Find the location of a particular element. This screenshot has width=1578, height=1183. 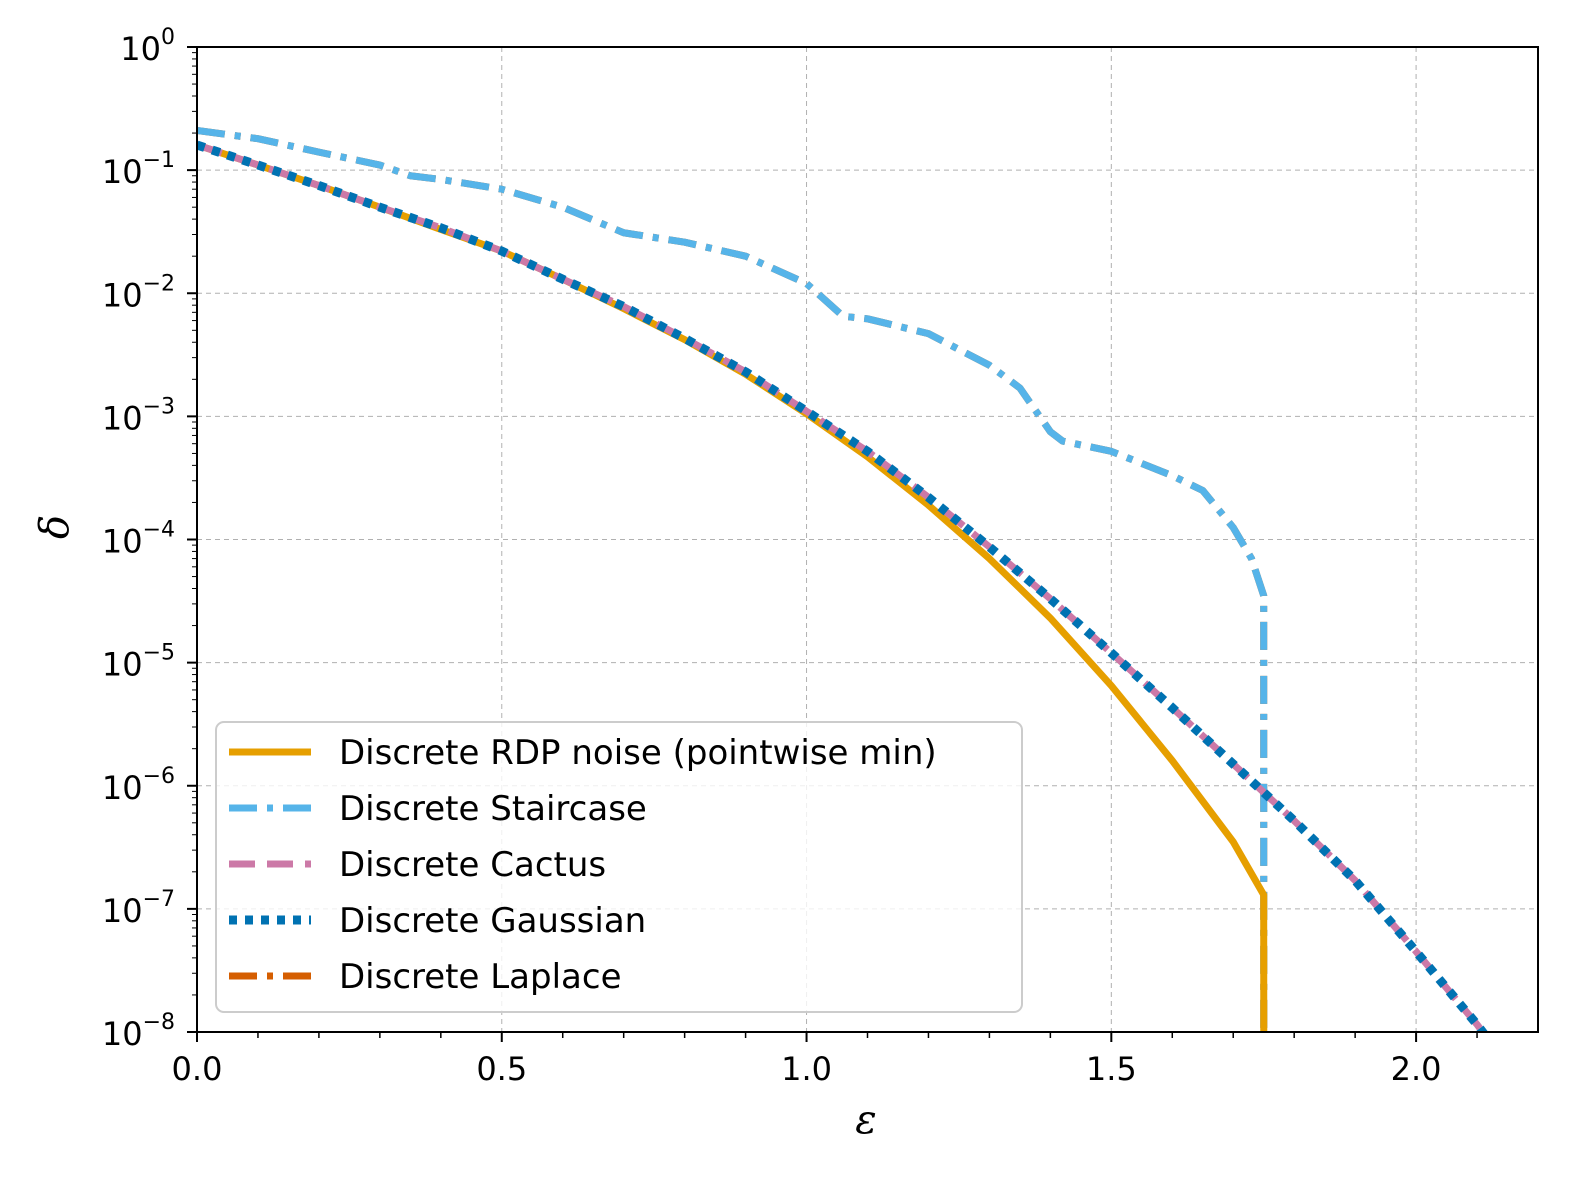

x-axis: 0.0 0.5 1.0 1.5 2.0 is located at coordinates (807, 1060).